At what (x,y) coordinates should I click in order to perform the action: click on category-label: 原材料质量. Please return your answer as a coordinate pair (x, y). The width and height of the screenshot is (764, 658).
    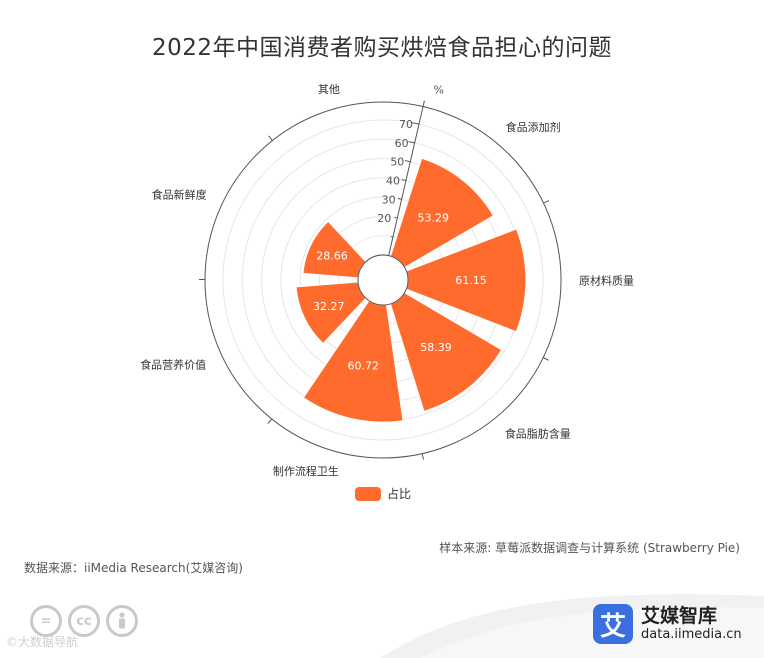
    Looking at the image, I should click on (606, 280).